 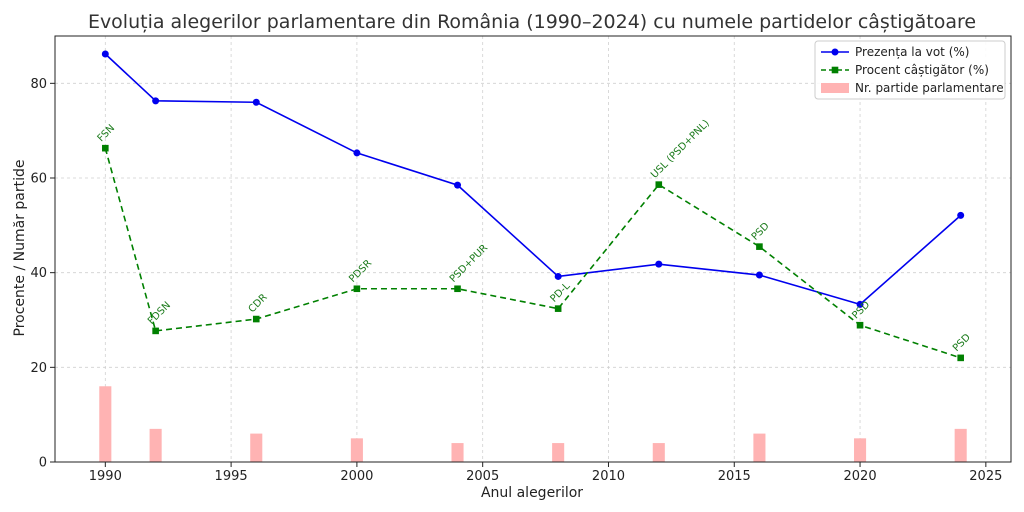 I want to click on y-tick-label: 40, so click(x=38, y=273).